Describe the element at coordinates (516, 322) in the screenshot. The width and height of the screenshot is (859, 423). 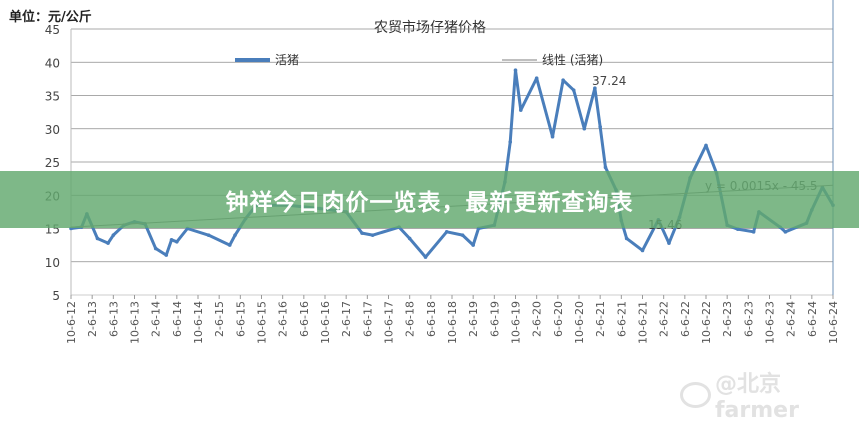
I see `x-tick-label: 10-6-19` at that location.